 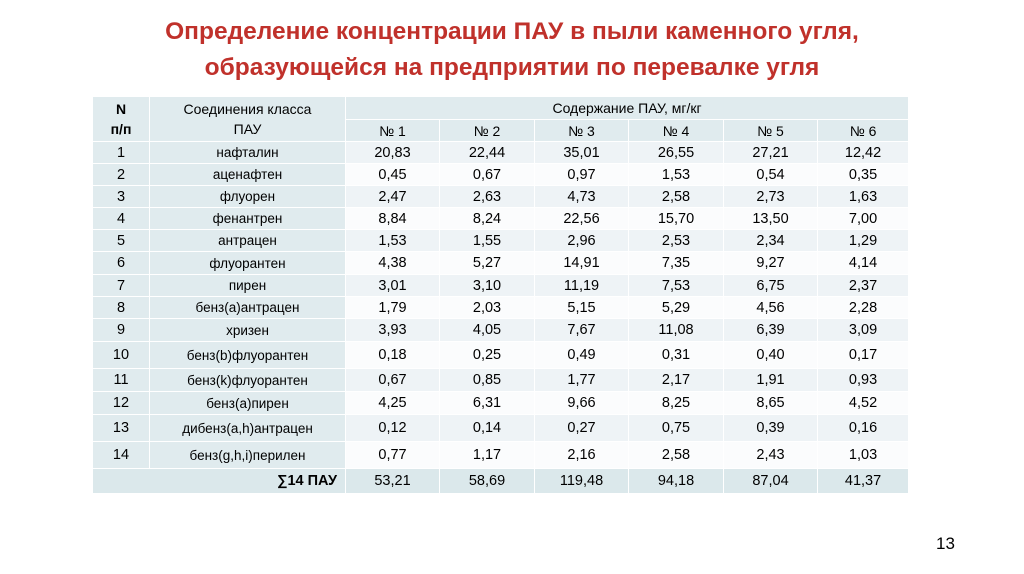 I want to click on header-sample-4: № 4, so click(x=676, y=130).